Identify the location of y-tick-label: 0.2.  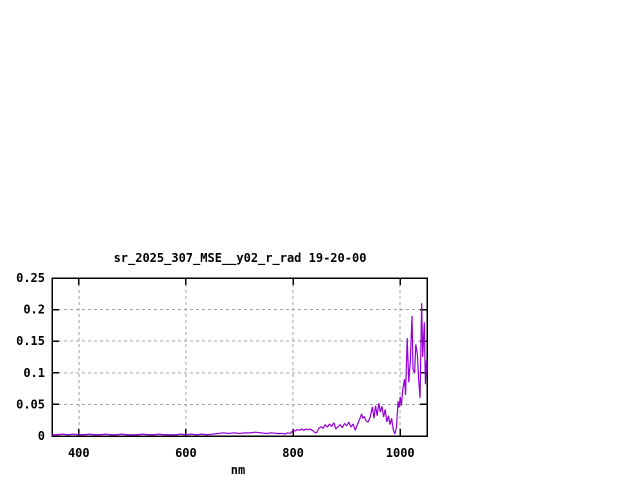
(34, 310).